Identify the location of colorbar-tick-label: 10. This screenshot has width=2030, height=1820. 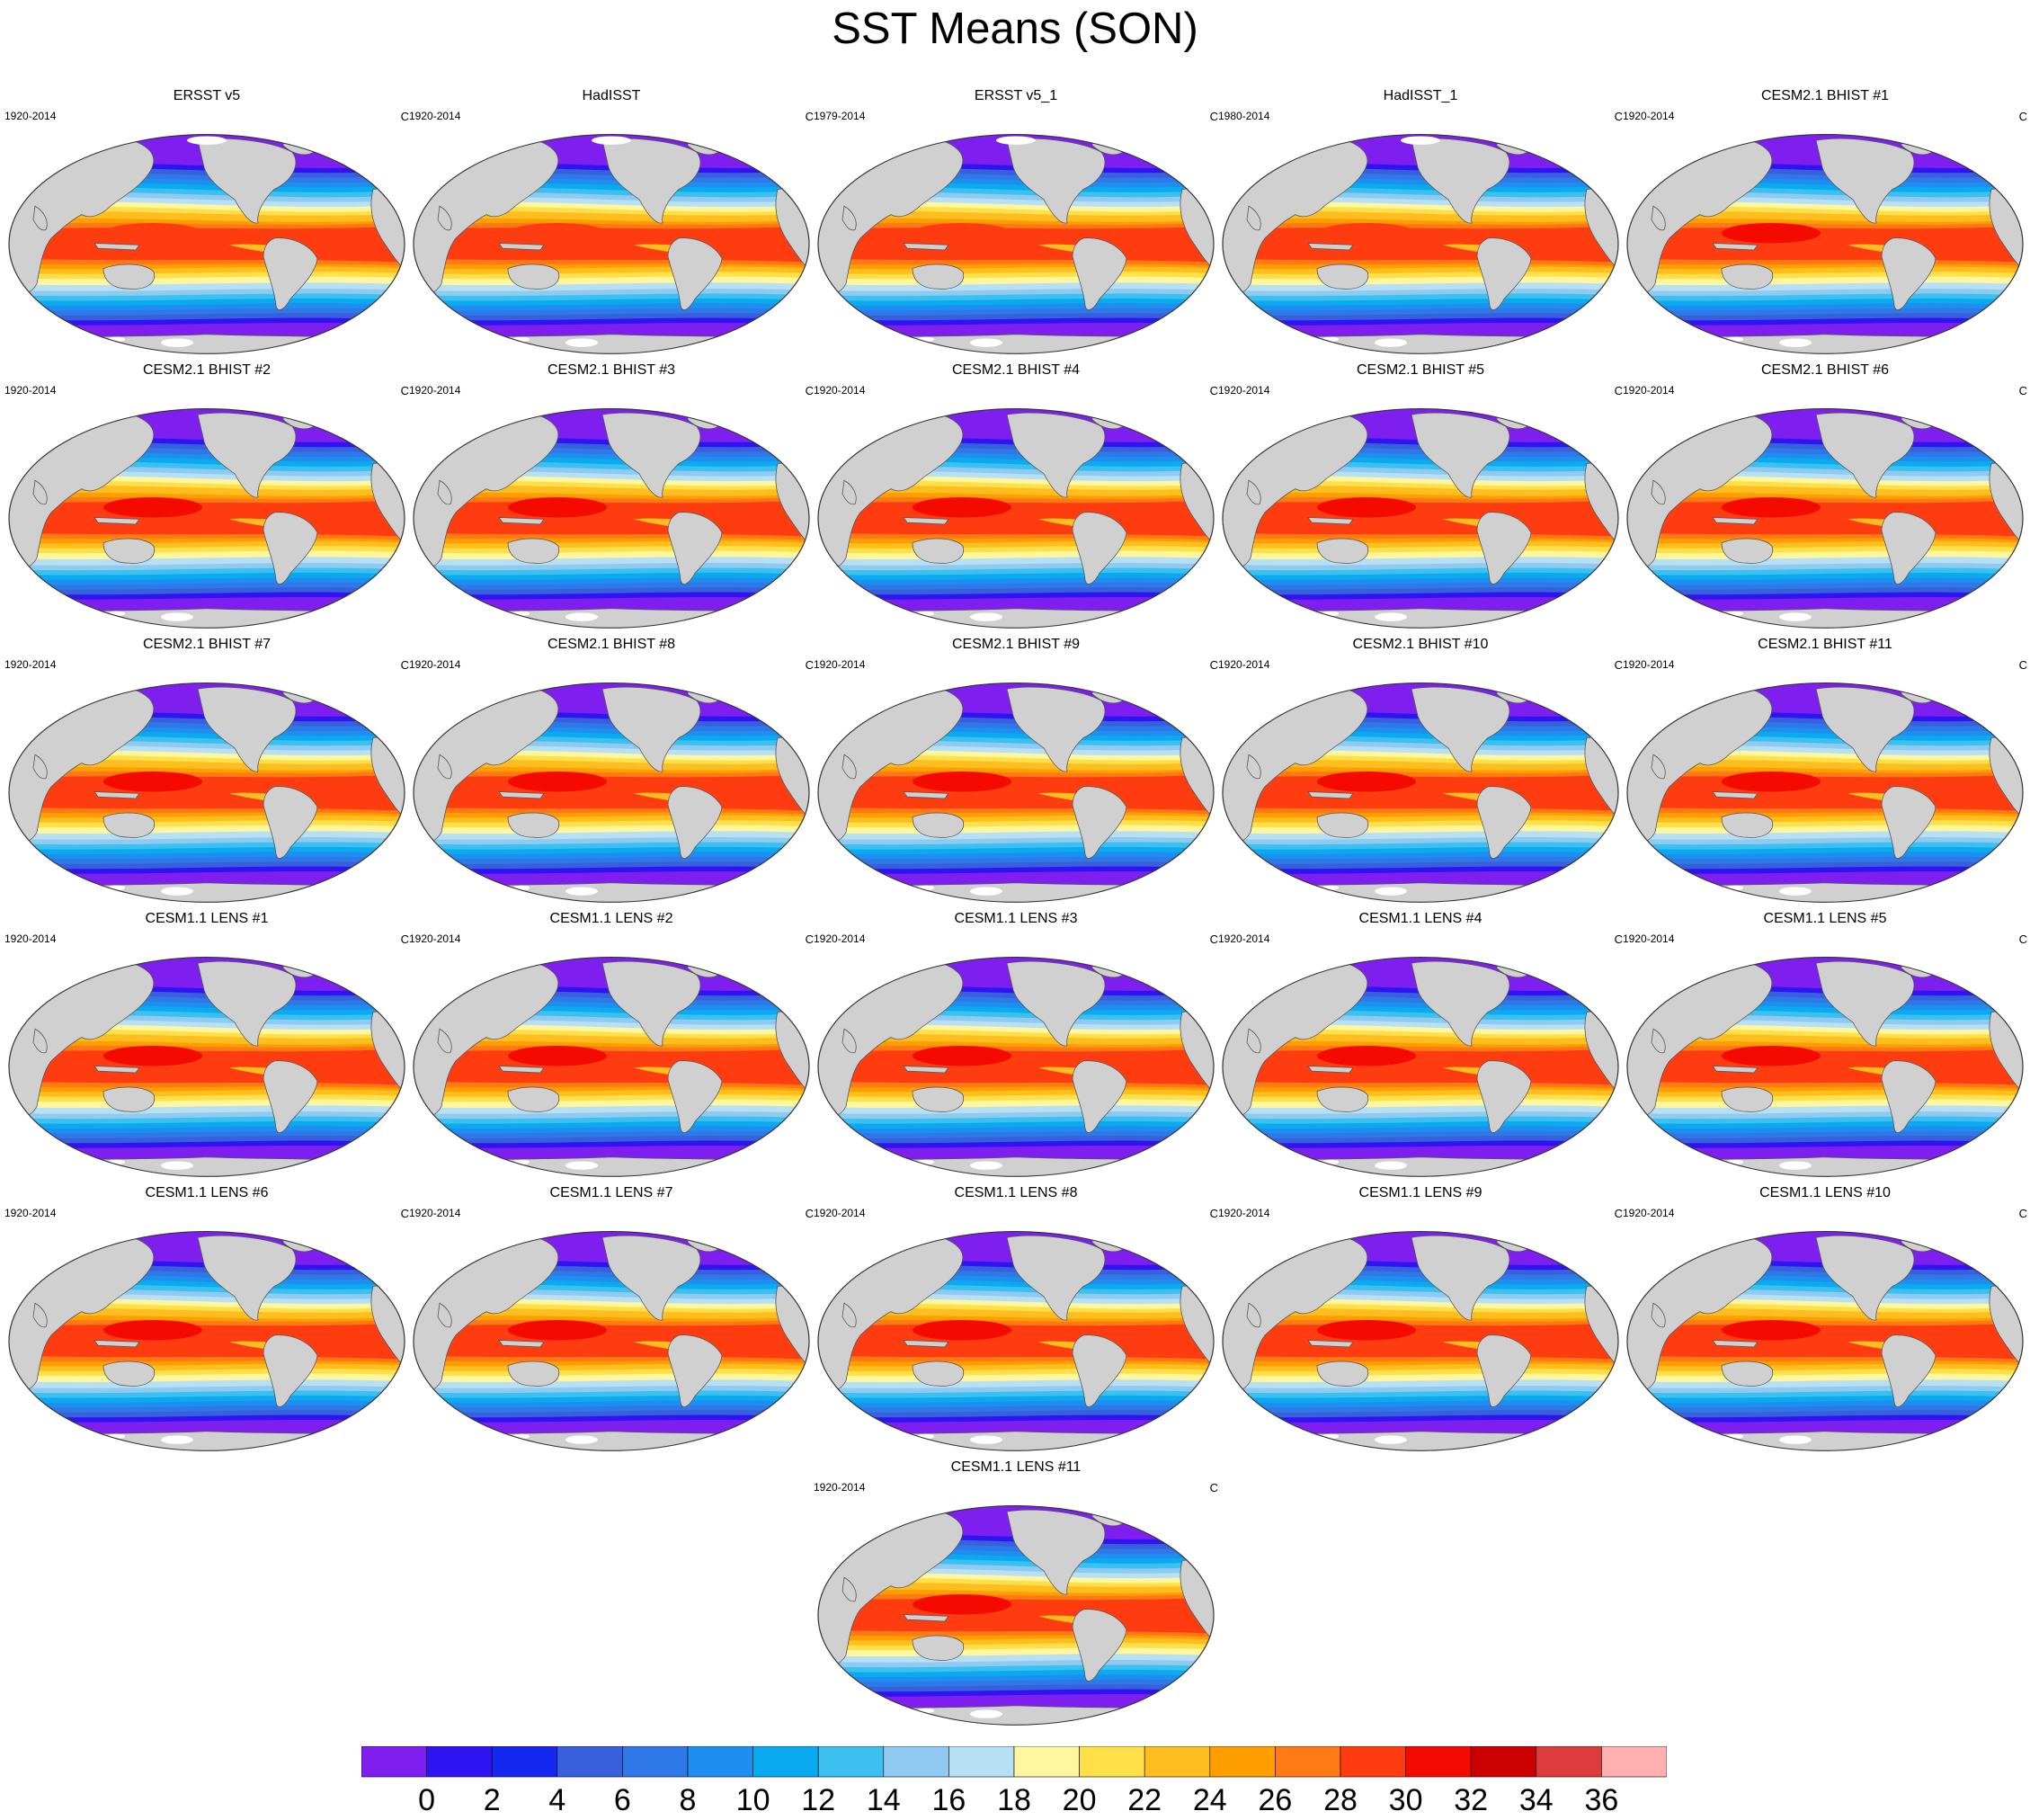
(752, 1800).